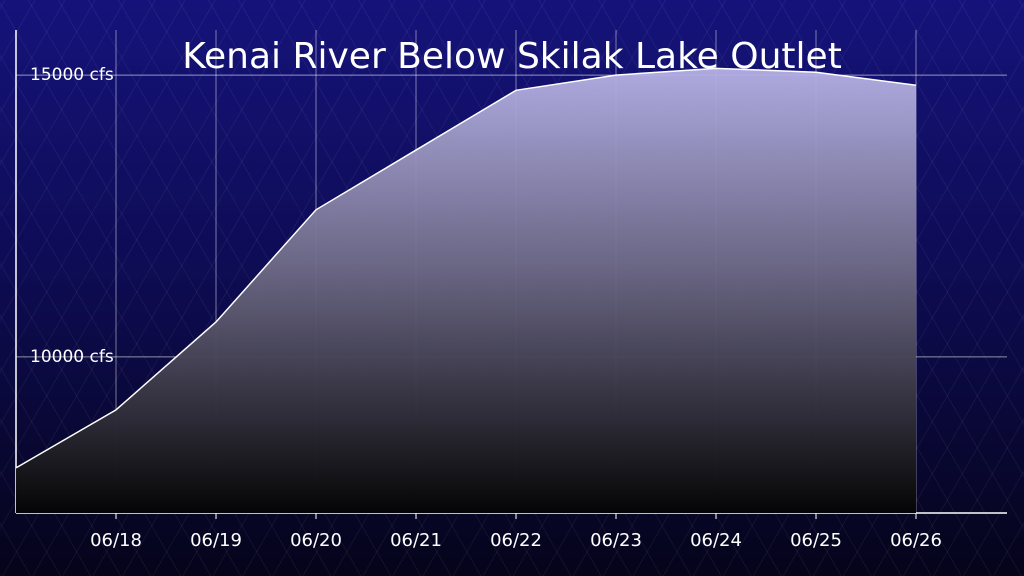 This screenshot has width=1024, height=576. Describe the element at coordinates (616, 540) in the screenshot. I see `x-tick-label: 06/23` at that location.